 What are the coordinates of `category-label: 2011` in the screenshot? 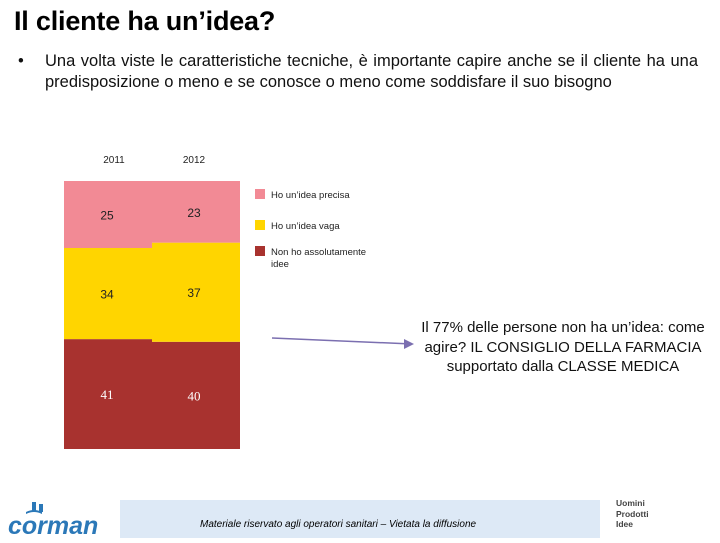 It's located at (114, 160).